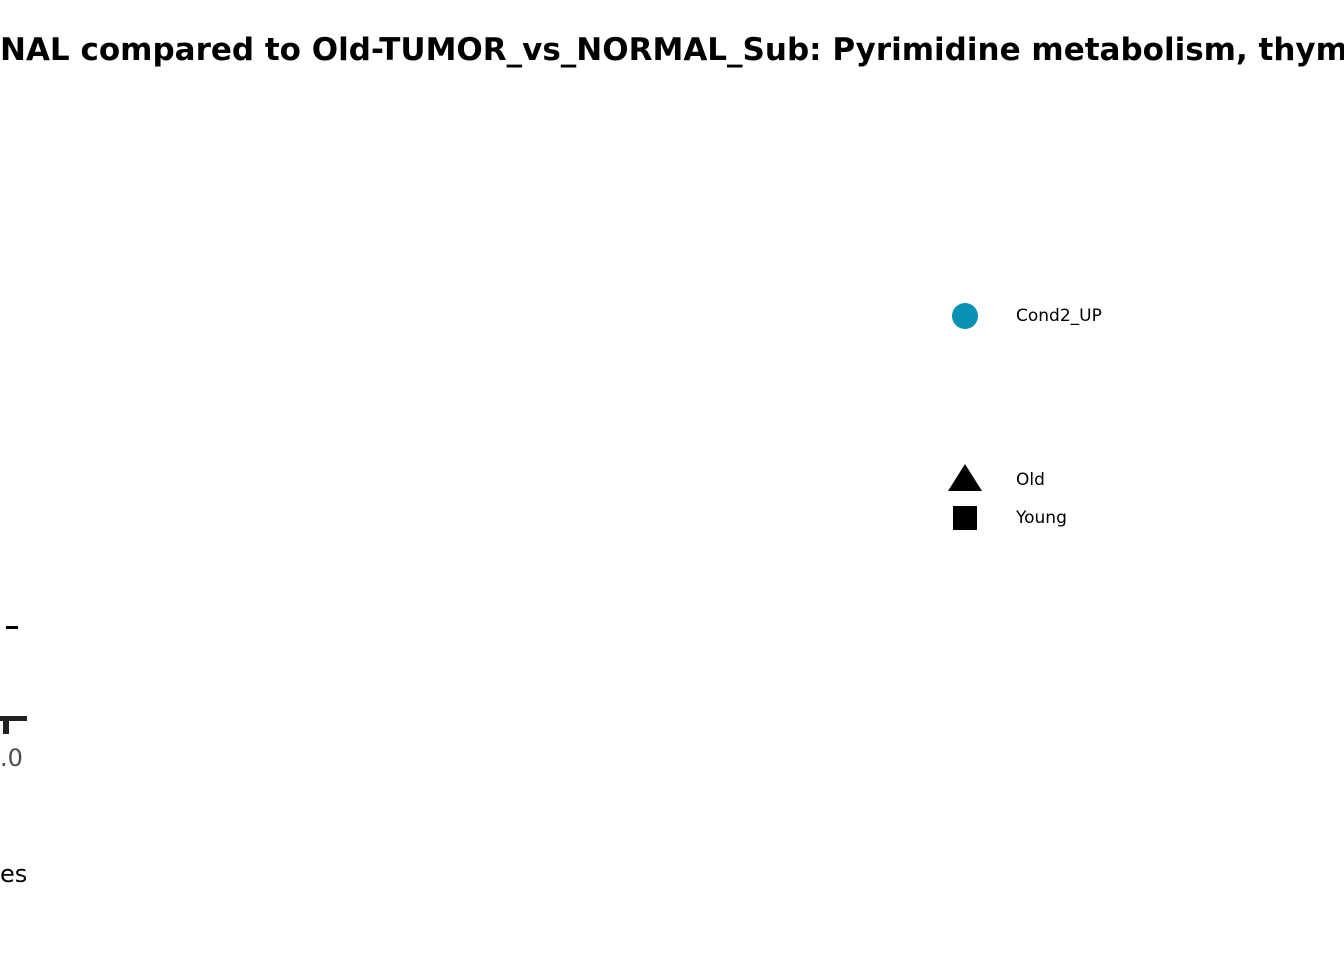  What do you see at coordinates (1041, 518) in the screenshot?
I see `legend-label-young: Young` at bounding box center [1041, 518].